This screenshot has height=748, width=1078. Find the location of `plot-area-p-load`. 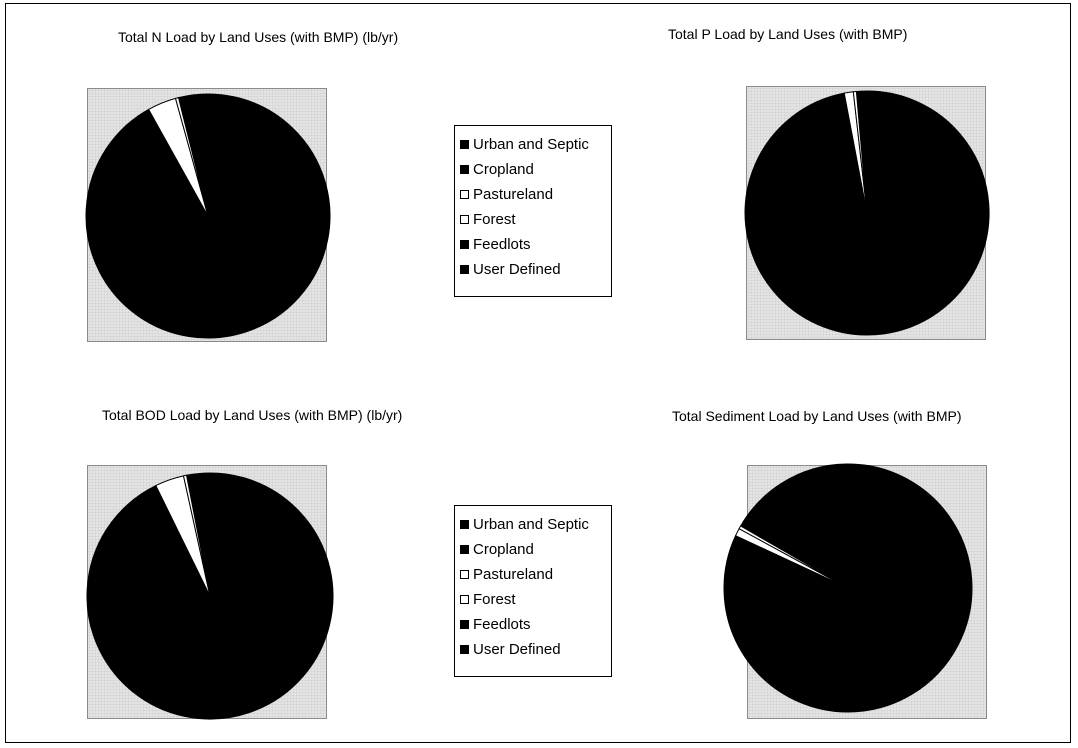

plot-area-p-load is located at coordinates (867, 213).